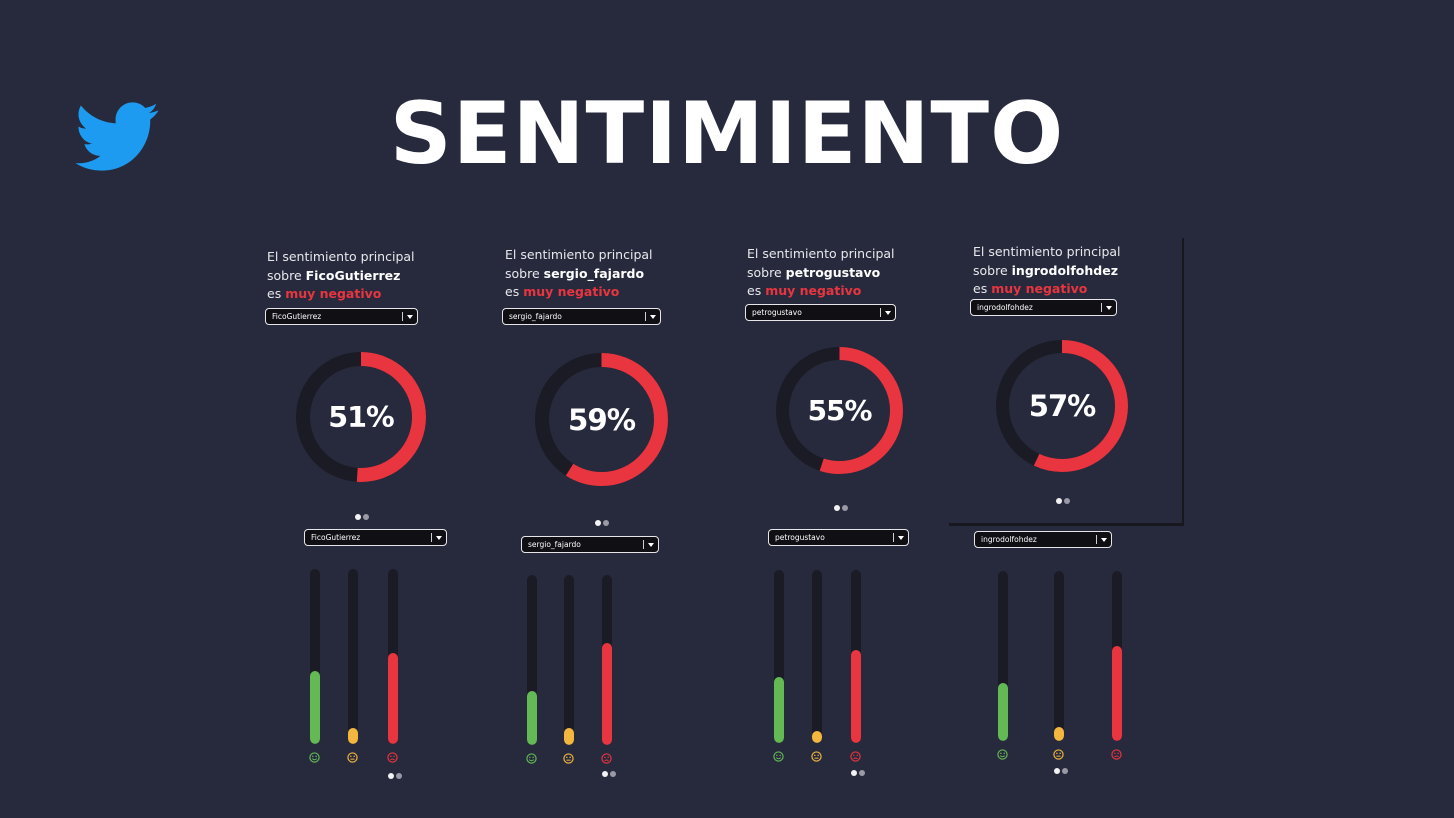  I want to click on user-select-bottom: ingrodolfohdez, so click(1043, 539).